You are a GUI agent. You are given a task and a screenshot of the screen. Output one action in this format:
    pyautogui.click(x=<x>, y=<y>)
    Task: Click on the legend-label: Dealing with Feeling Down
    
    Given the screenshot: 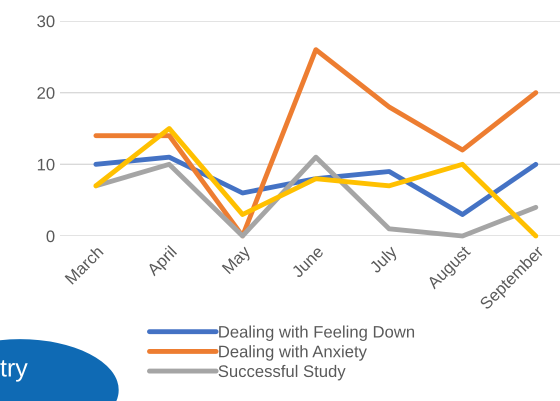 What is the action you would take?
    pyautogui.click(x=316, y=333)
    